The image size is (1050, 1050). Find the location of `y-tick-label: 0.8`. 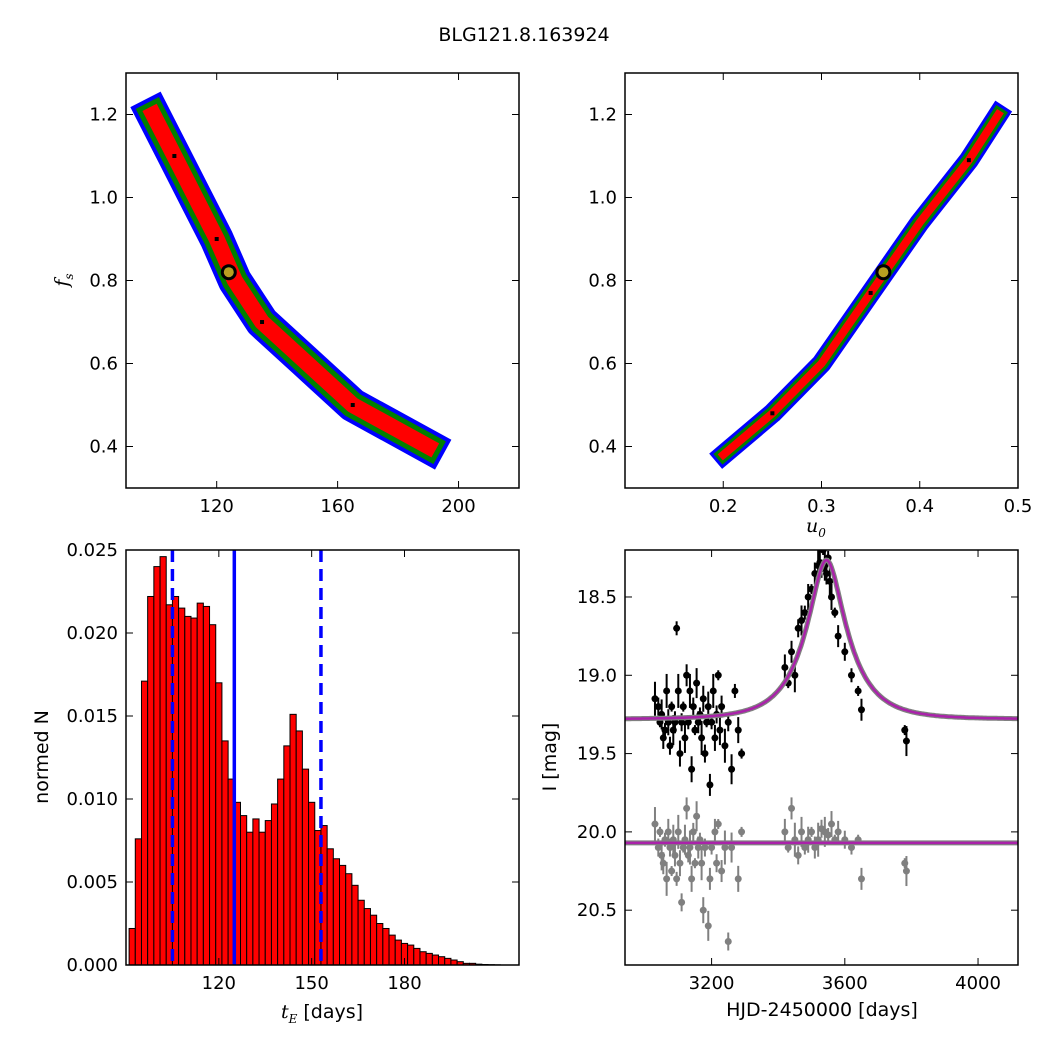

y-tick-label: 0.8 is located at coordinates (602, 281).